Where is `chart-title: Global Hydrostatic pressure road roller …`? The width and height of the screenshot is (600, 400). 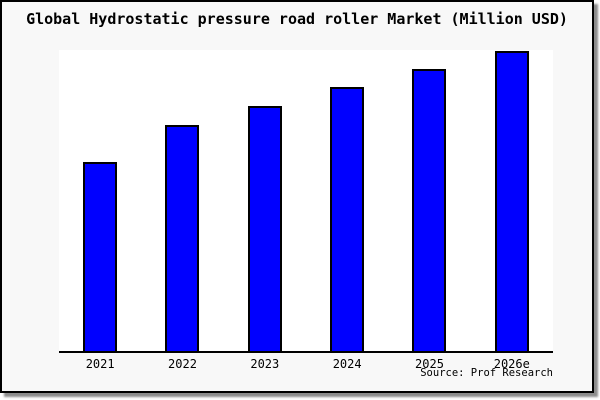 chart-title: Global Hydrostatic pressure road roller … is located at coordinates (297, 19).